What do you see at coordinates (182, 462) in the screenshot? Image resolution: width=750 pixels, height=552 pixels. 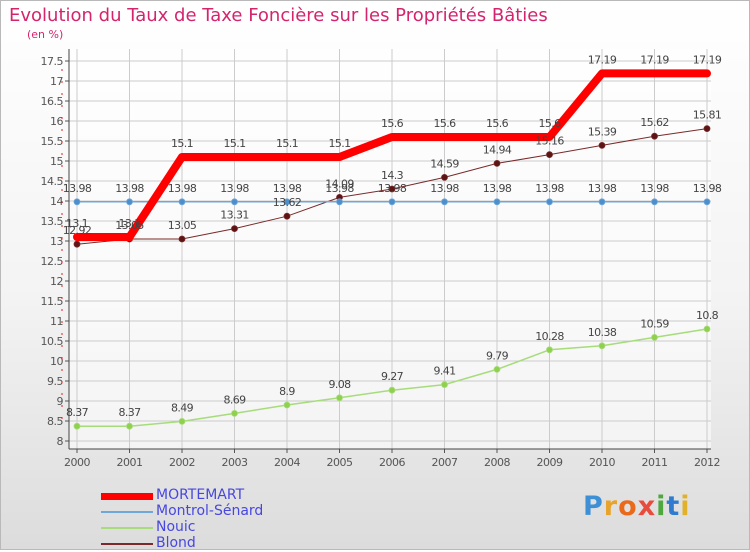 I see `x-tick-label: 2002` at bounding box center [182, 462].